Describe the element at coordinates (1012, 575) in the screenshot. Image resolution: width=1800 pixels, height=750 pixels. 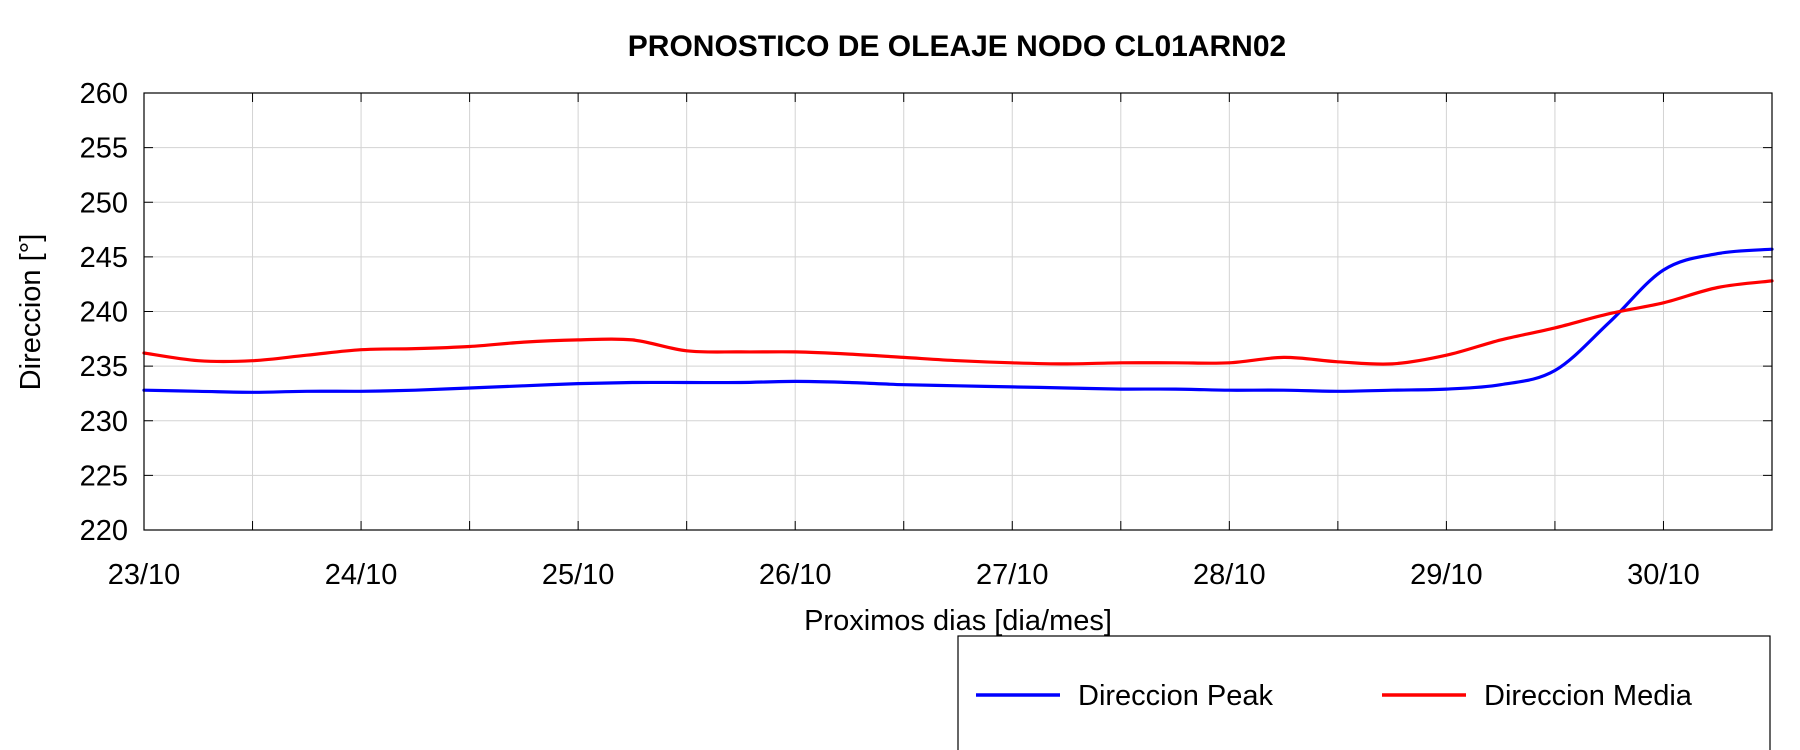
I see `x-tick-label: 27/10` at that location.